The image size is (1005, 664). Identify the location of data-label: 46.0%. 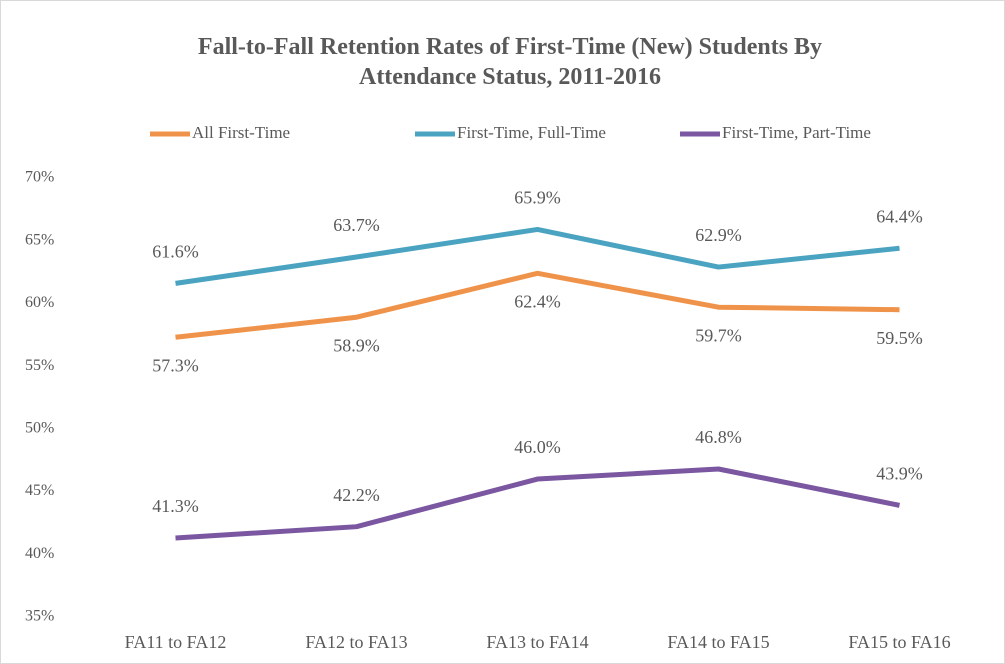
(537, 447).